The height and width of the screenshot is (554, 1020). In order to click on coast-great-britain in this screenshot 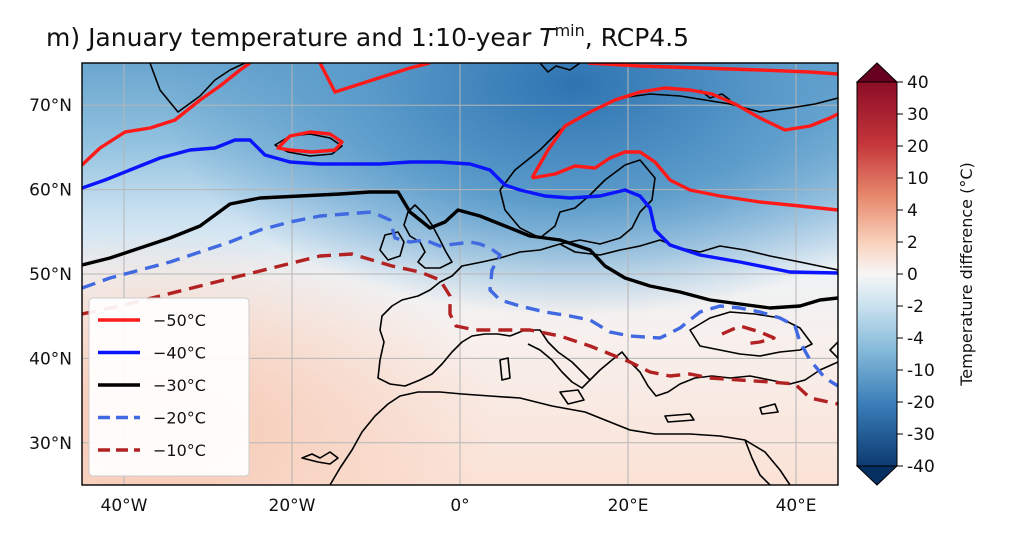, I will do `click(428, 236)`.